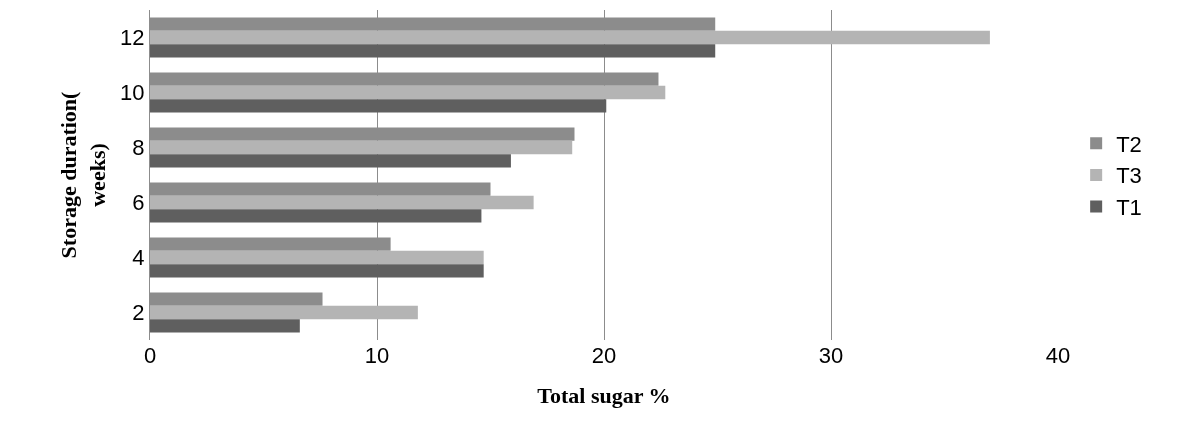 The width and height of the screenshot is (1191, 443). I want to click on x-tick-label: 20, so click(604, 355).